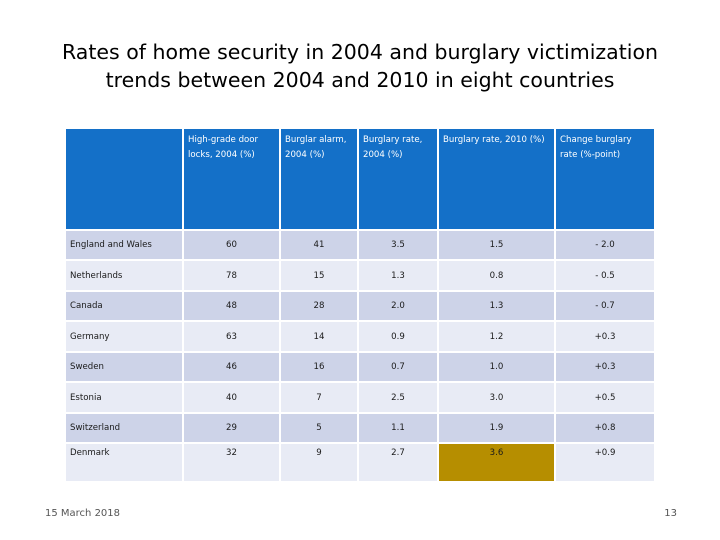  What do you see at coordinates (398, 397) in the screenshot?
I see `cell-rate-2004: 2.5` at bounding box center [398, 397].